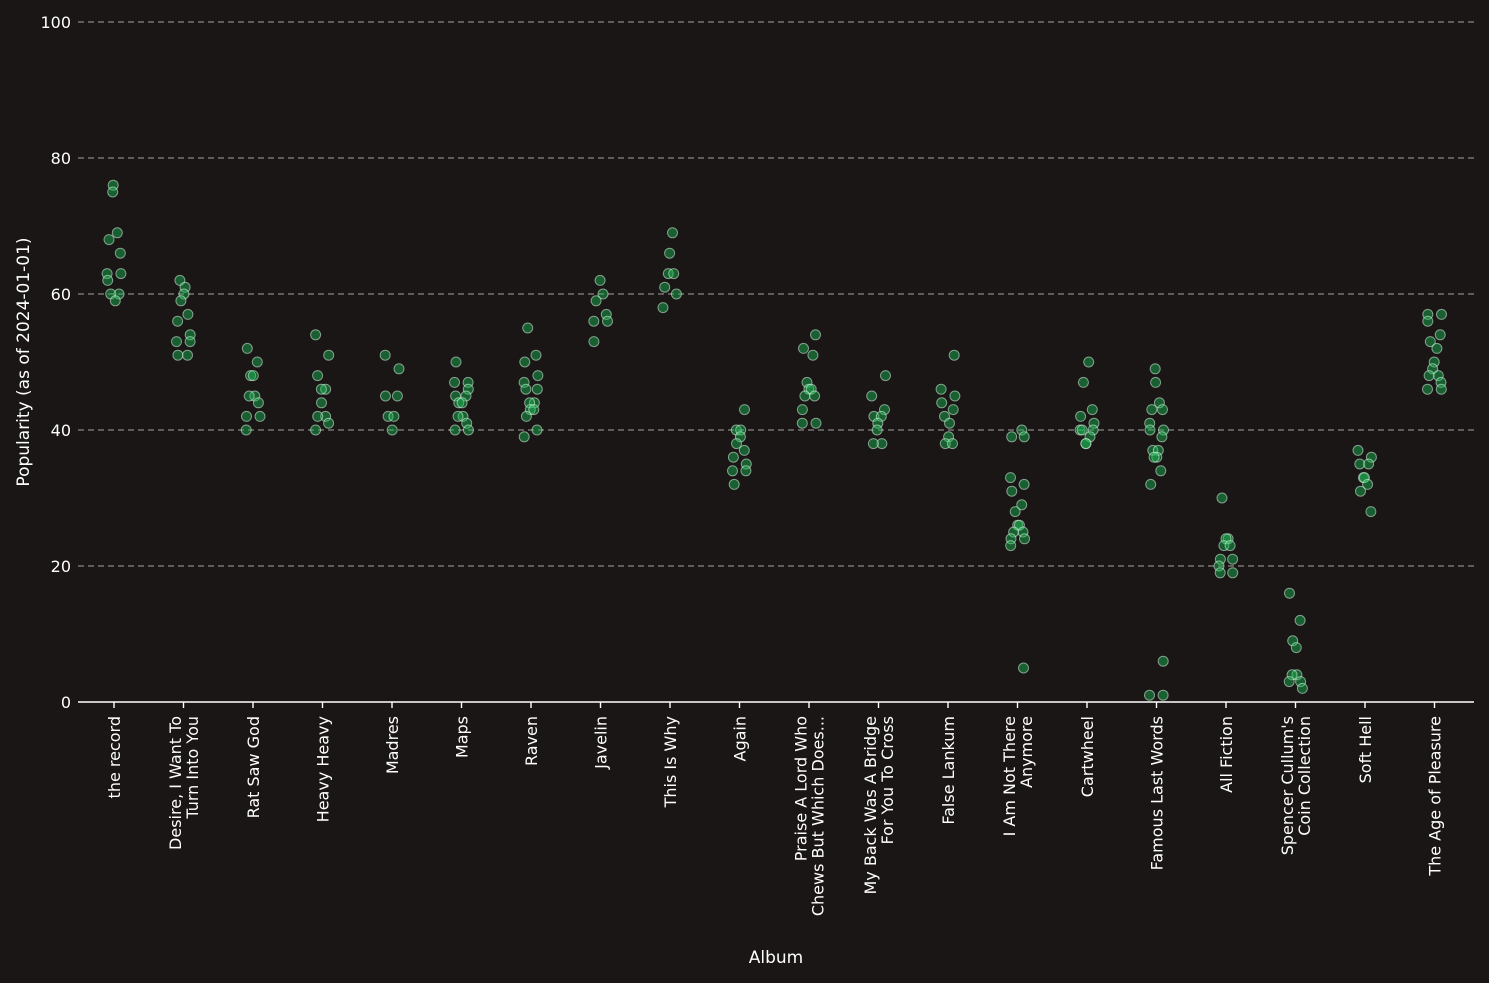 The height and width of the screenshot is (983, 1489). I want to click on y-tick-label: 20, so click(61, 566).